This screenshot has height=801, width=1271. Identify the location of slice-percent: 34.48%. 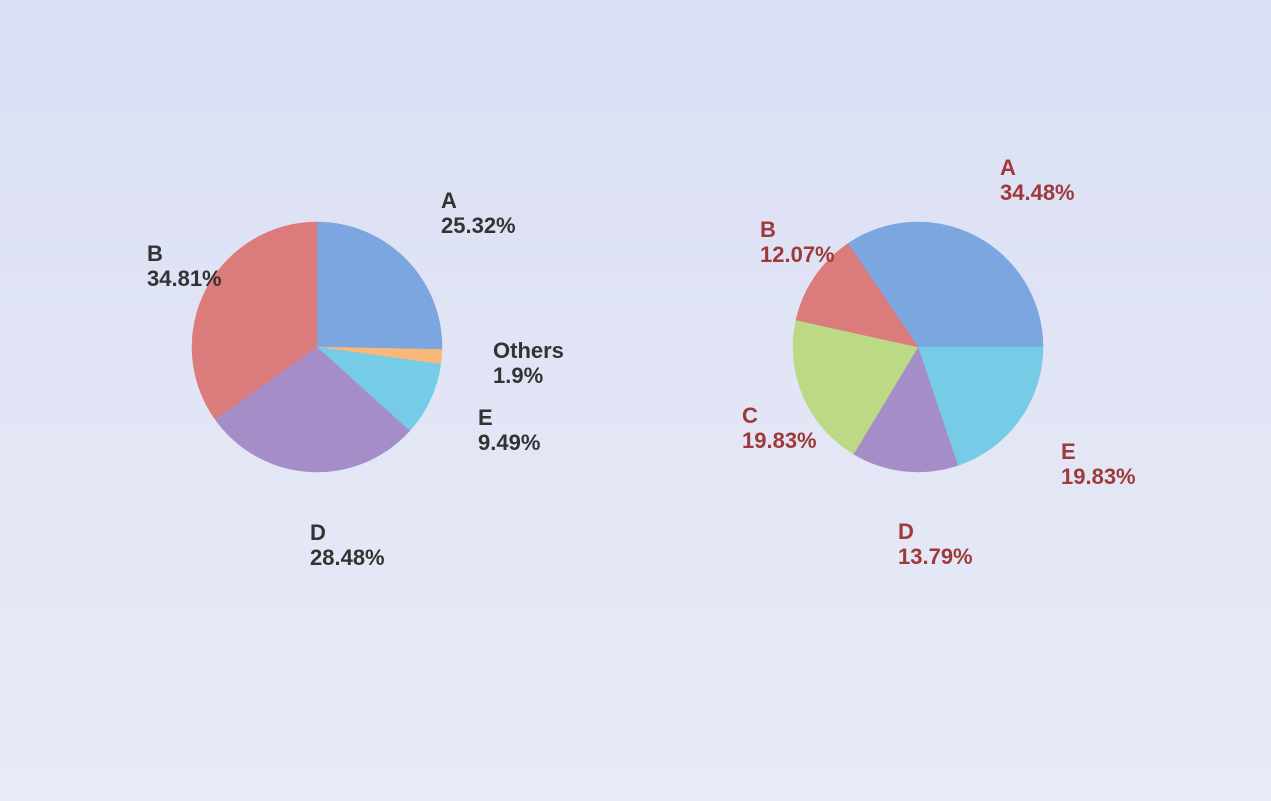
(1037, 192).